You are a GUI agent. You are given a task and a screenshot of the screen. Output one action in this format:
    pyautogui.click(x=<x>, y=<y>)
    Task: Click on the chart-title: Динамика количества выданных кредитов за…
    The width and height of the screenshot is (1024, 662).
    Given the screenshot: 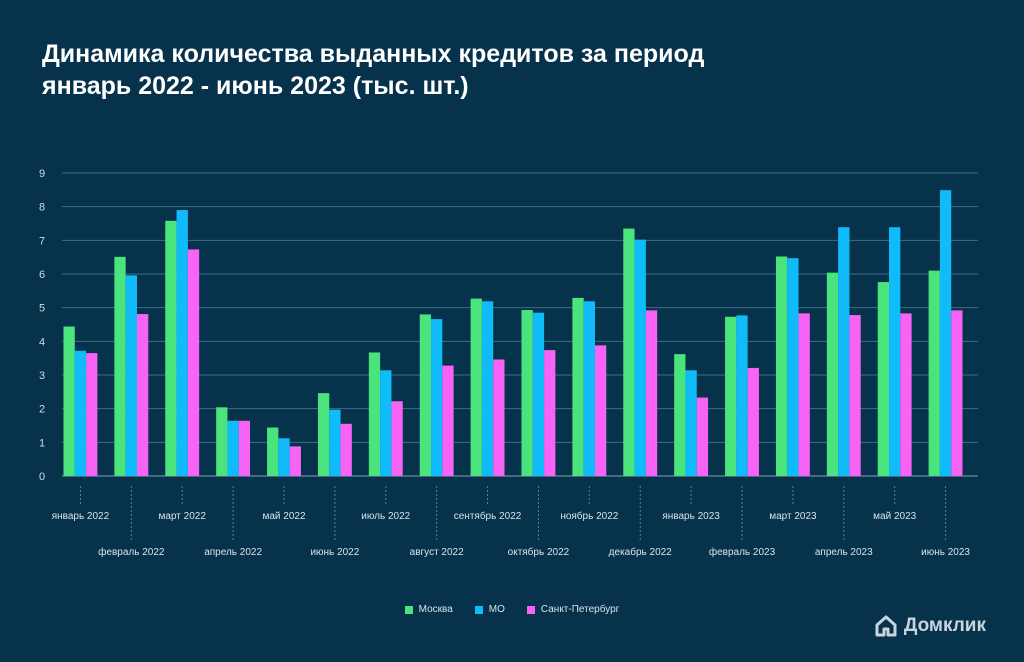 What is the action you would take?
    pyautogui.click(x=373, y=70)
    